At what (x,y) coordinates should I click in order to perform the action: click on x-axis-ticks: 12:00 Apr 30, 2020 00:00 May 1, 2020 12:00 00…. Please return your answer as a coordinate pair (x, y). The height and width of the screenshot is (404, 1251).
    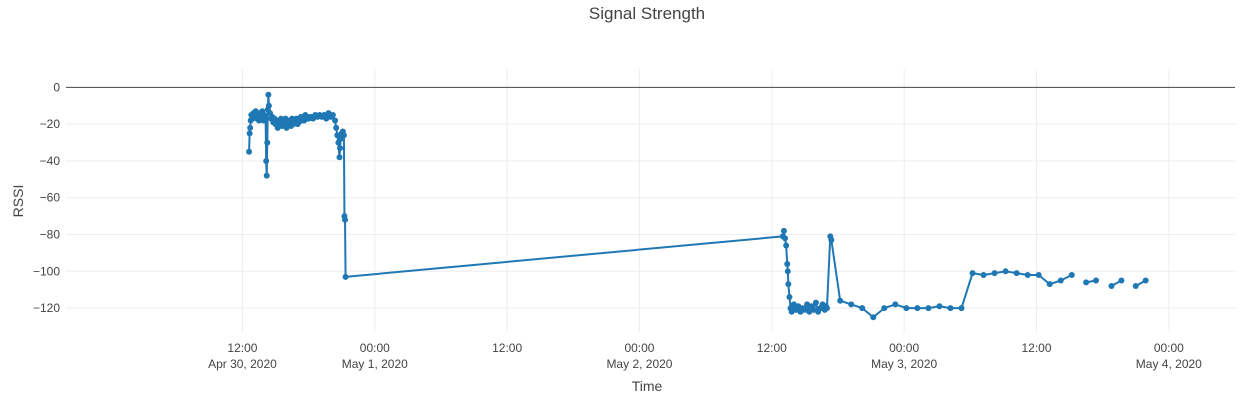
    Looking at the image, I should click on (705, 356).